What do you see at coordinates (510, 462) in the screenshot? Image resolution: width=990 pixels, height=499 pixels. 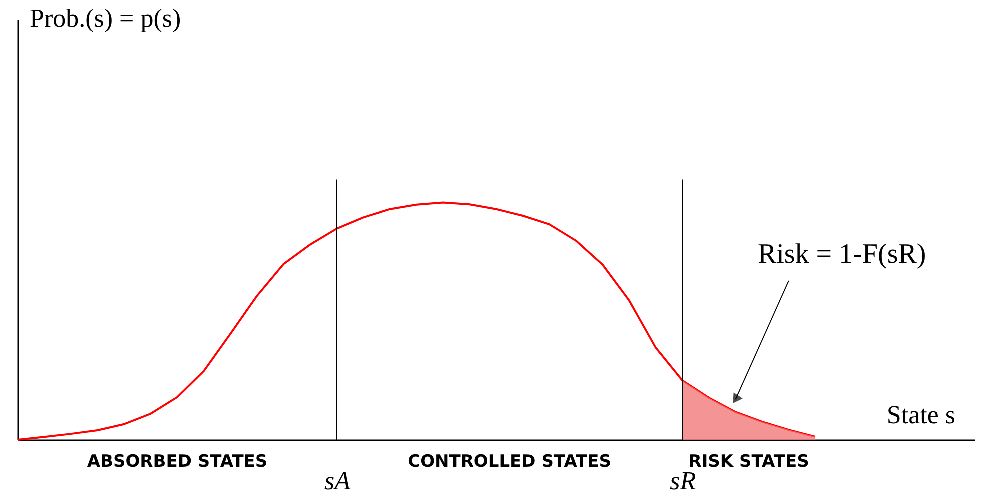 I see `text: CONTROLLED STATES` at bounding box center [510, 462].